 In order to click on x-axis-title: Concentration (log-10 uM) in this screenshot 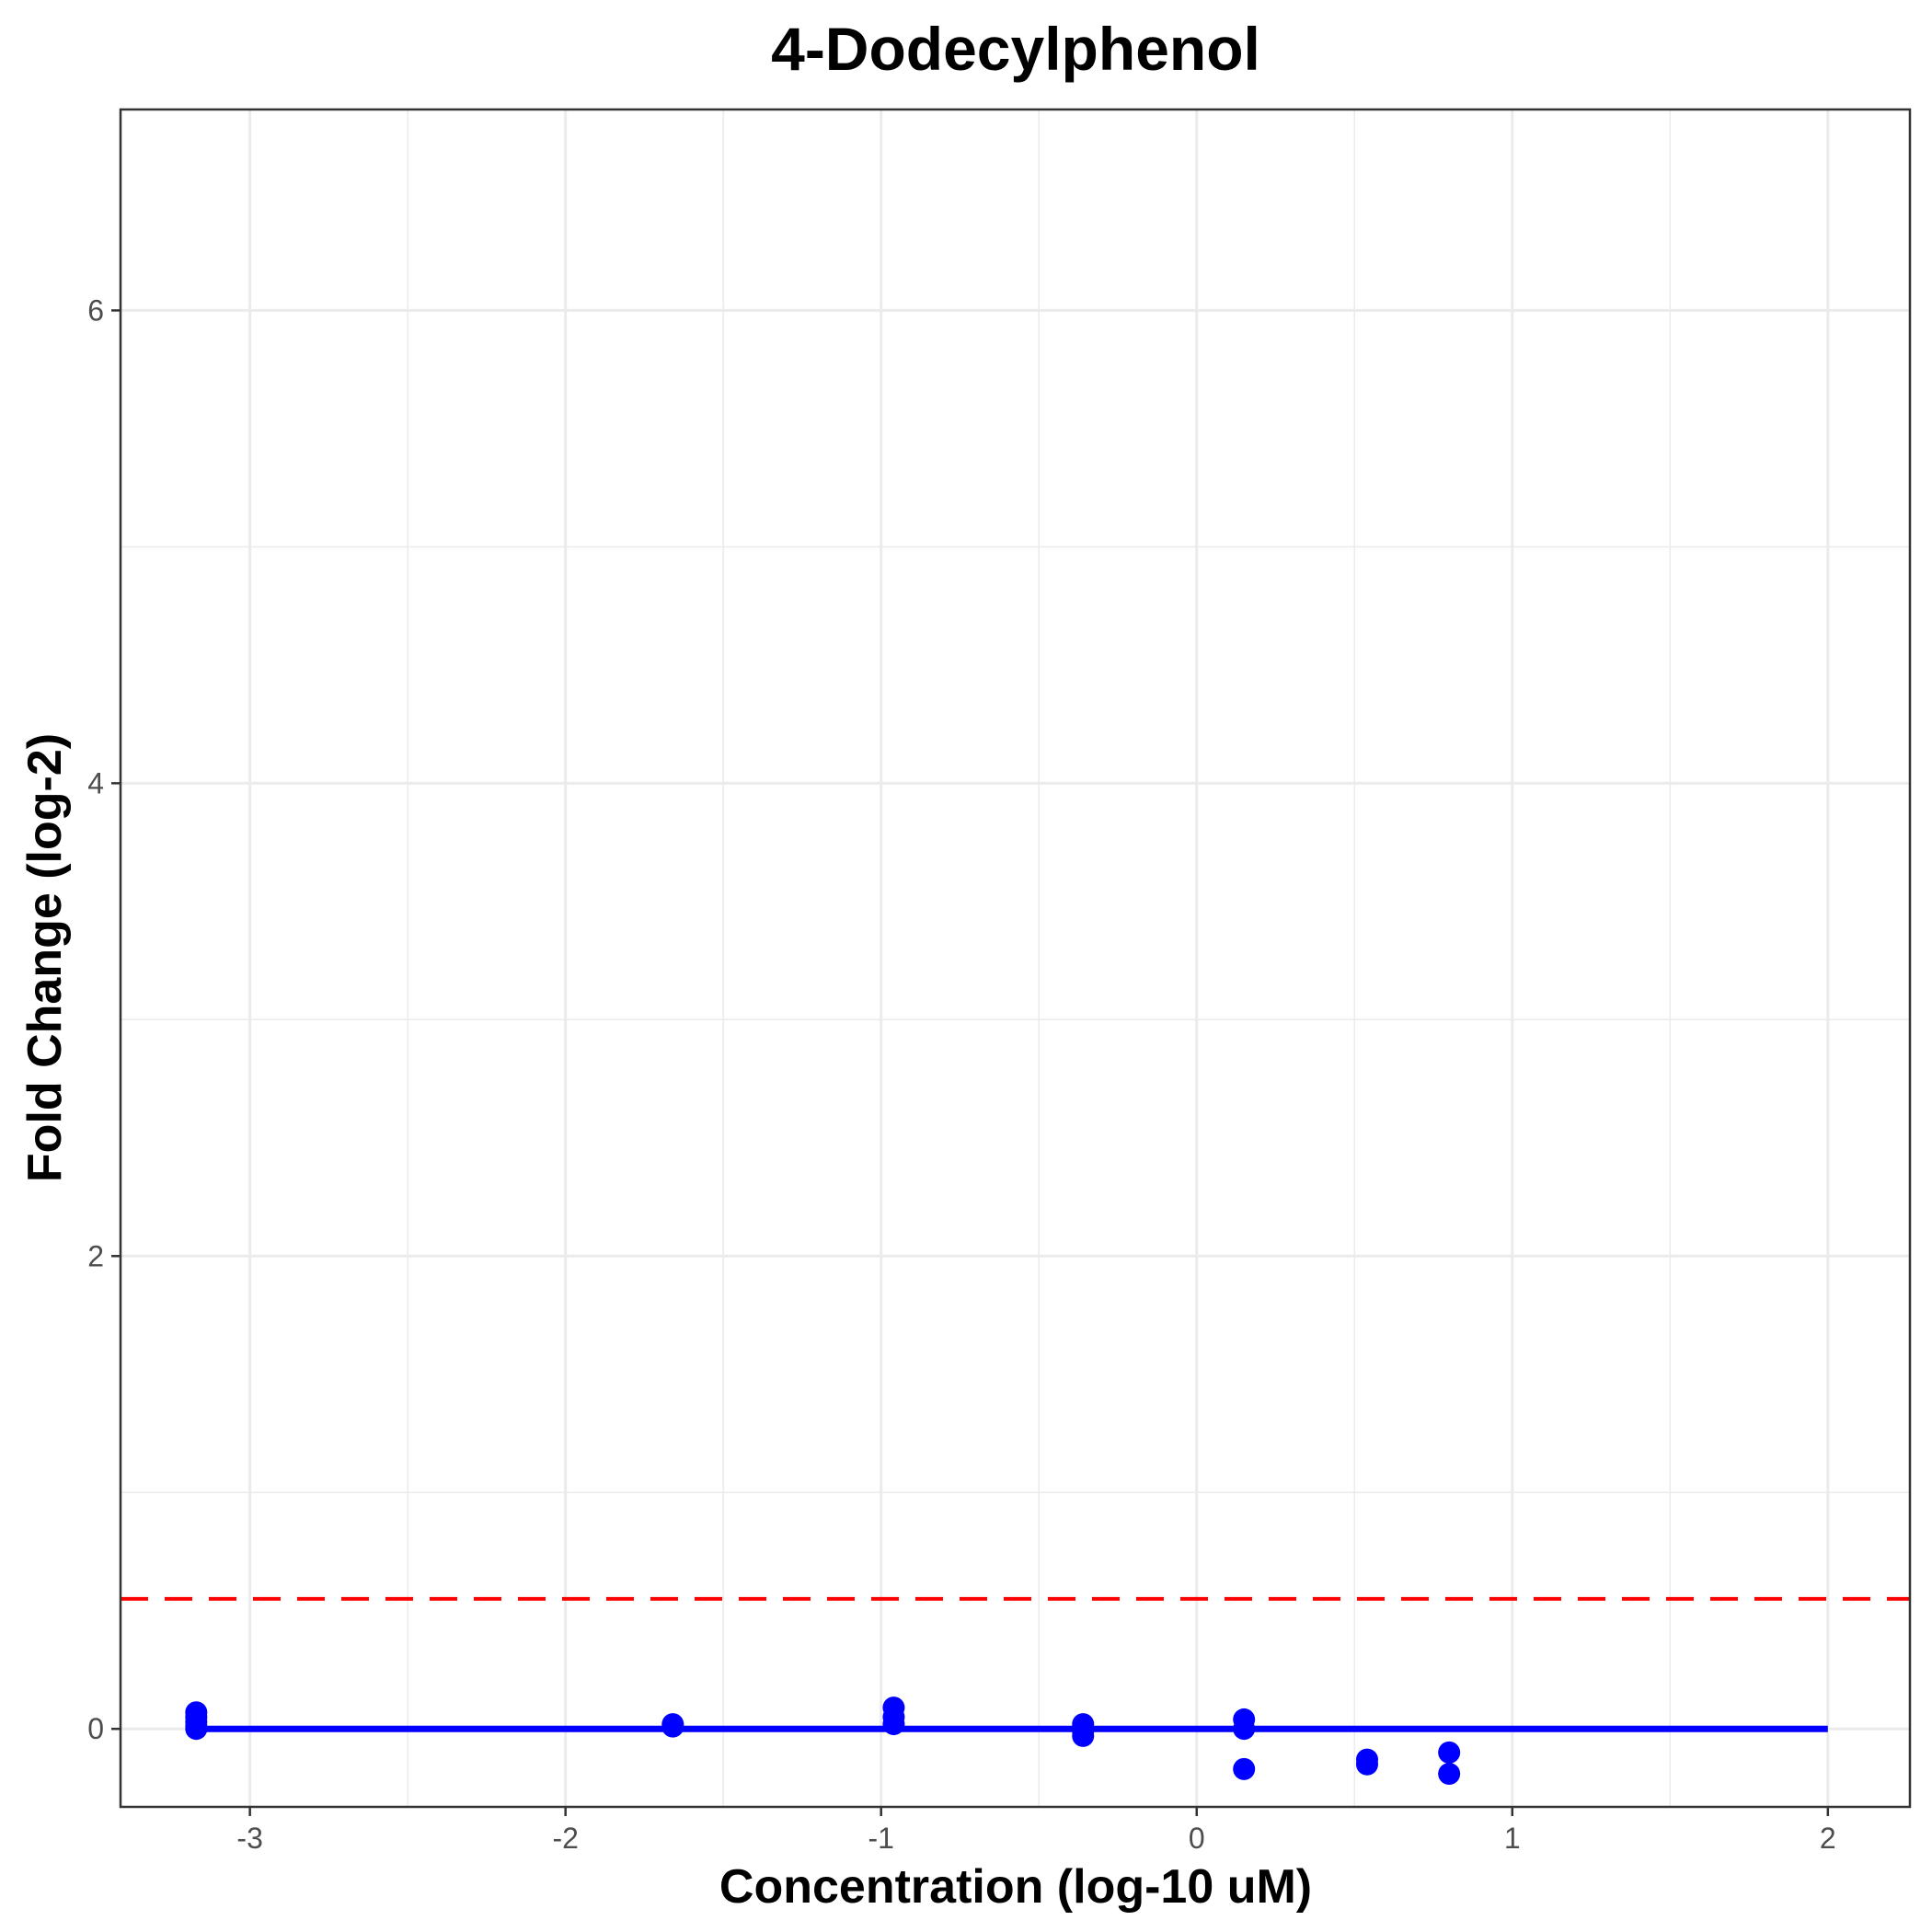, I will do `click(1016, 1887)`.